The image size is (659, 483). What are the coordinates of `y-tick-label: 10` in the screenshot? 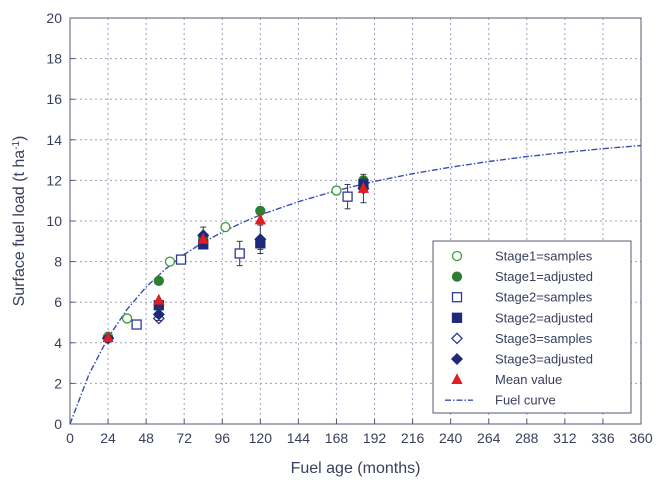 It's located at (54, 221).